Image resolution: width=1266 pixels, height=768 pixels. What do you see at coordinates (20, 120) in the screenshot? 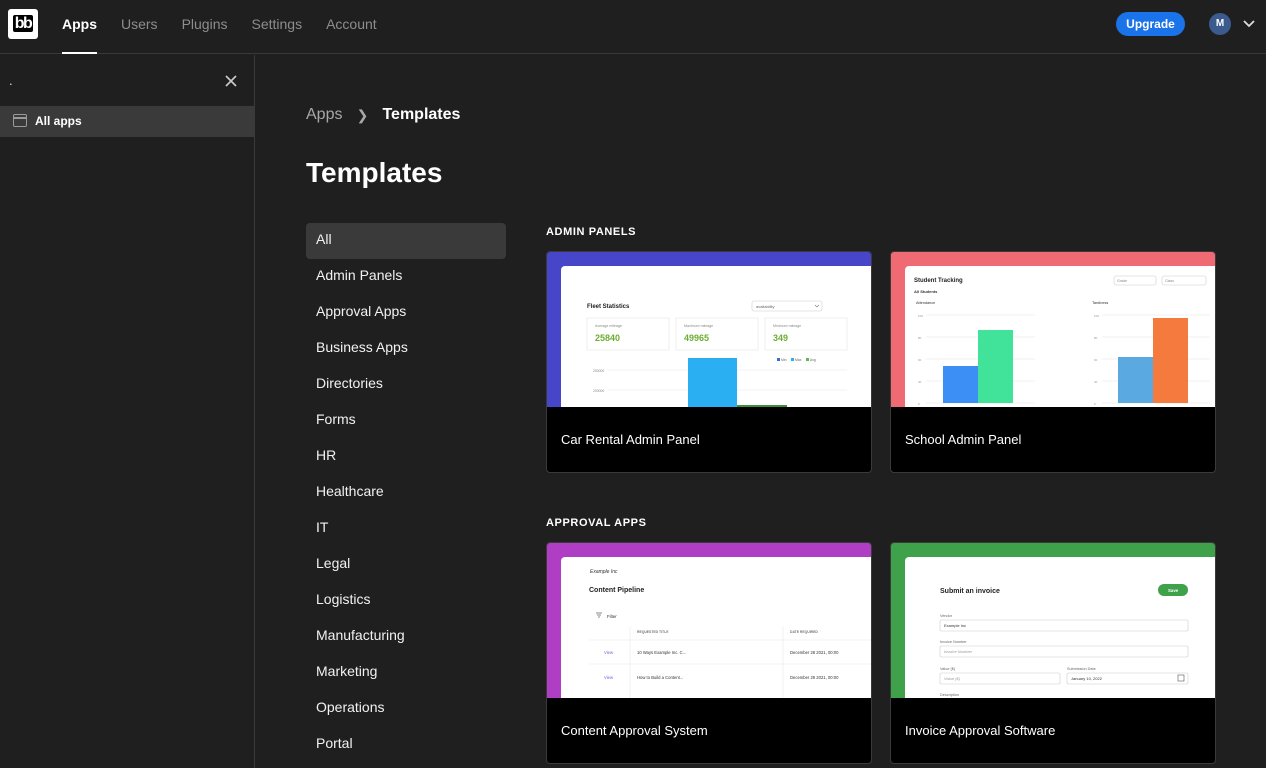
I see `window-icon` at bounding box center [20, 120].